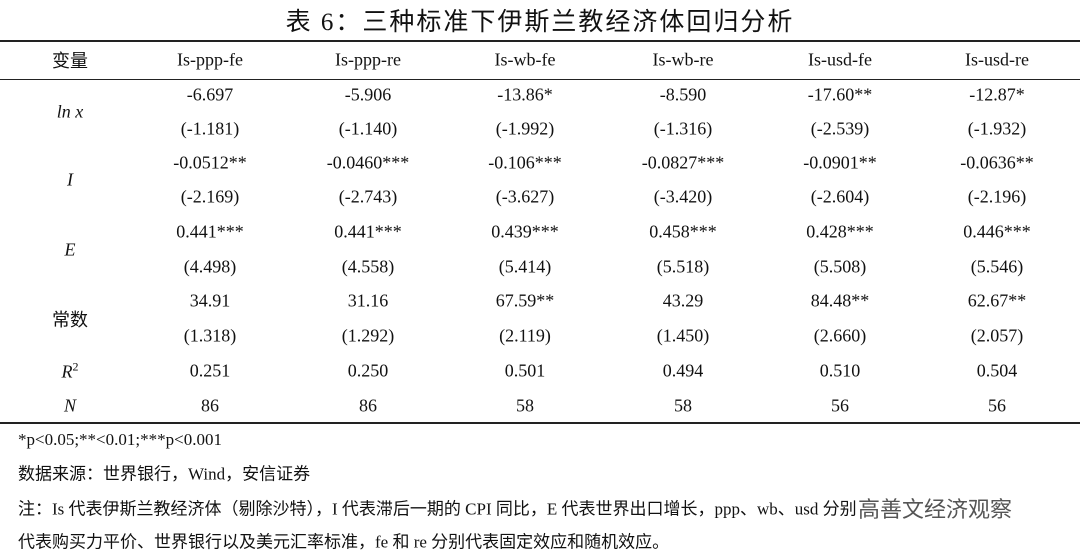  I want to click on coefficient: 84.48**, so click(840, 300).